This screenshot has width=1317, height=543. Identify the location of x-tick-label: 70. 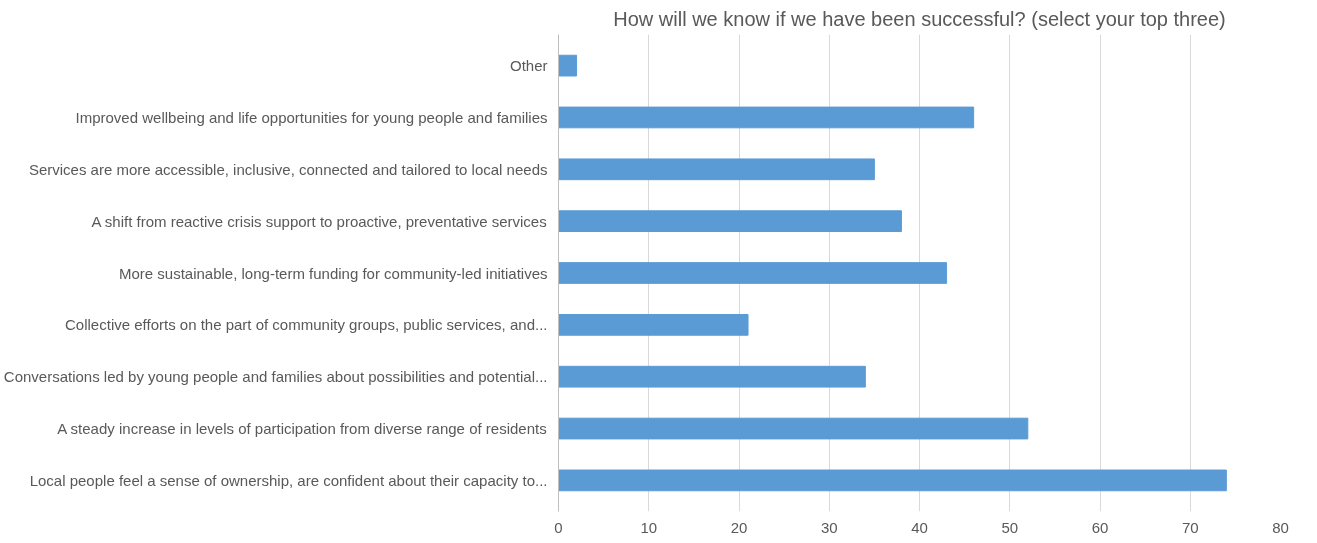
(1190, 527).